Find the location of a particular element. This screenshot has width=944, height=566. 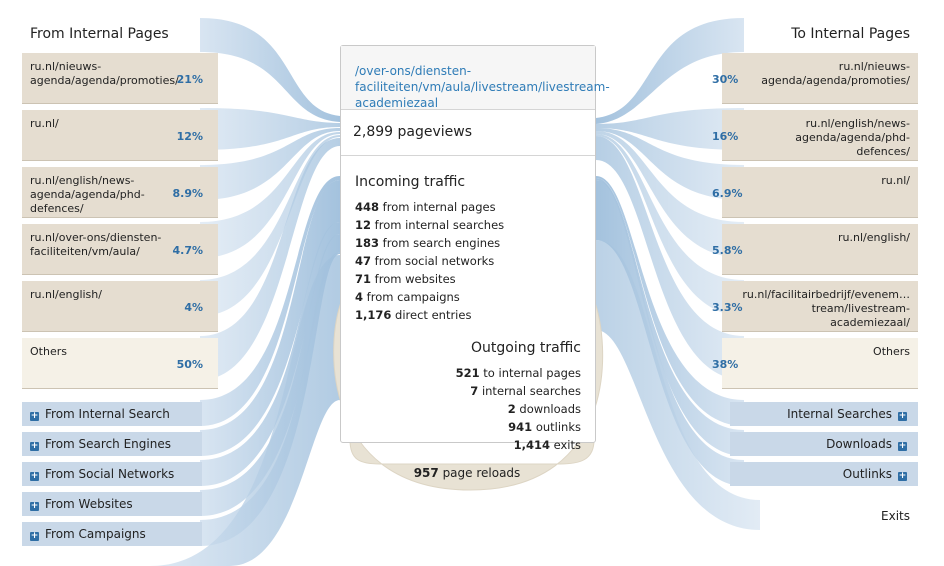

target-label: Downloads is located at coordinates (859, 444).